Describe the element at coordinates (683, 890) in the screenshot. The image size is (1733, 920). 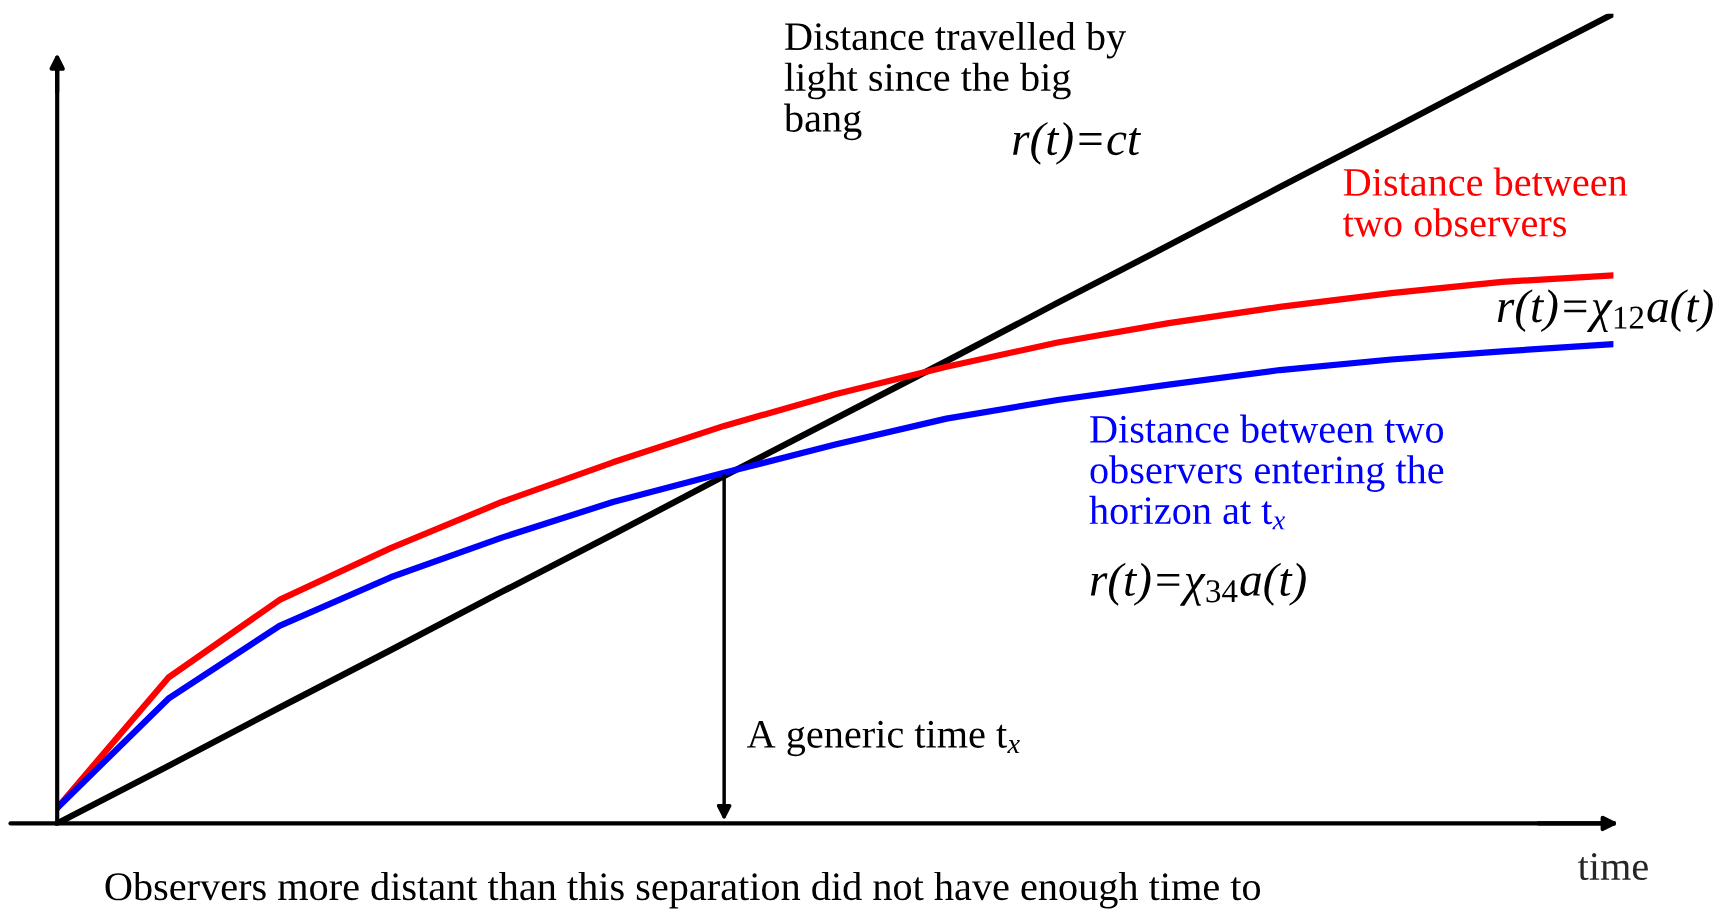
I see `text: Observers more distant than this separation did not have enough time to` at that location.